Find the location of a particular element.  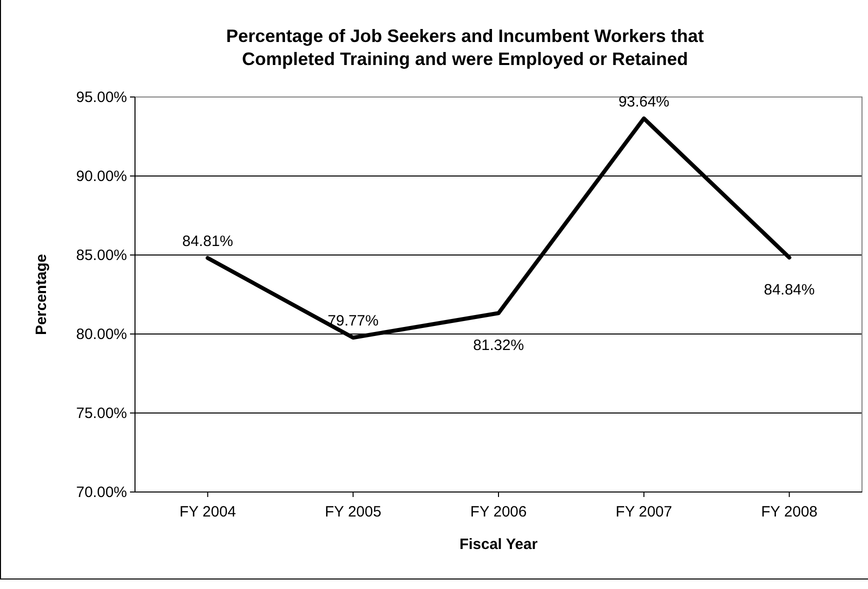

x-tick-label: FY 2008 is located at coordinates (789, 512).